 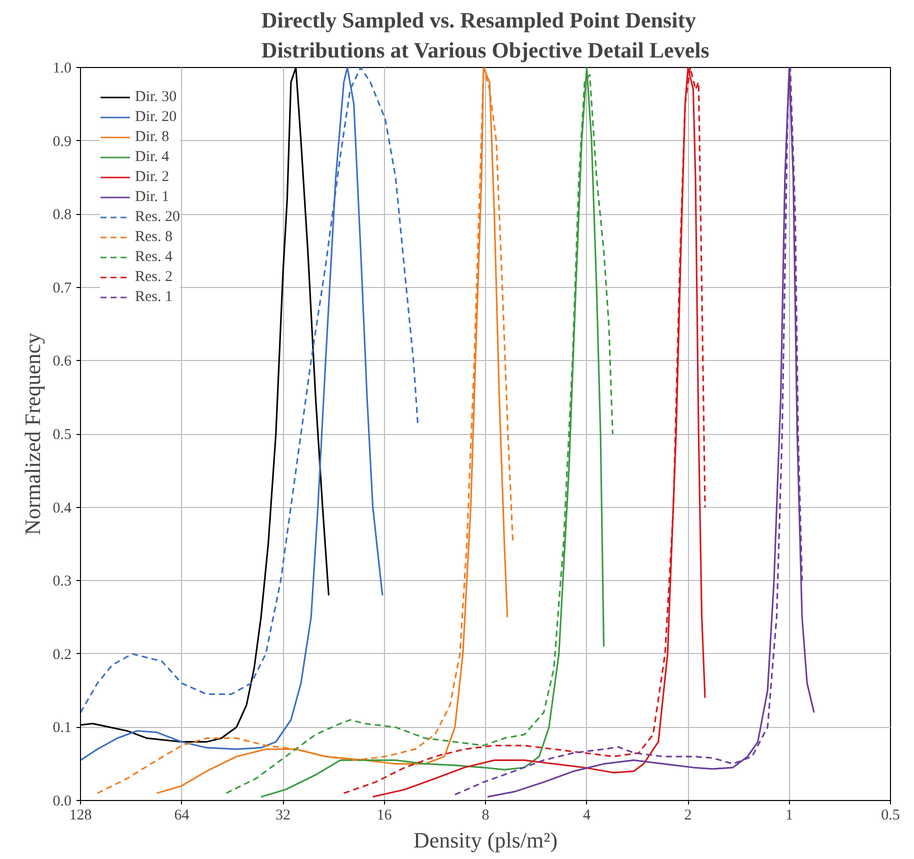 What do you see at coordinates (152, 137) in the screenshot?
I see `legend-label: Dir. 8` at bounding box center [152, 137].